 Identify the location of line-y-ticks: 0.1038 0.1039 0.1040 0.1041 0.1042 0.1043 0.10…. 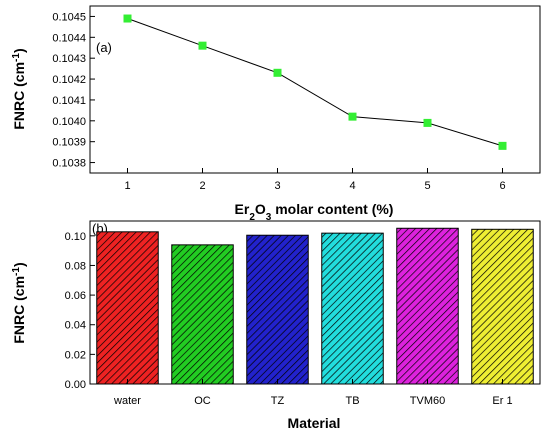
(73, 90).